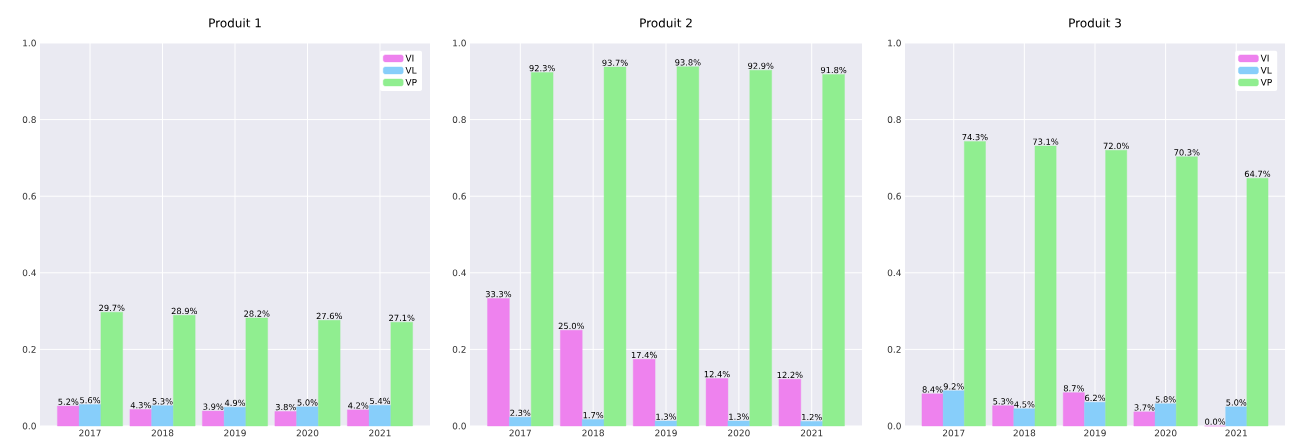 Image resolution: width=1289 pixels, height=446 pixels. What do you see at coordinates (666, 416) in the screenshot?
I see `data-label: 1.3%` at bounding box center [666, 416].